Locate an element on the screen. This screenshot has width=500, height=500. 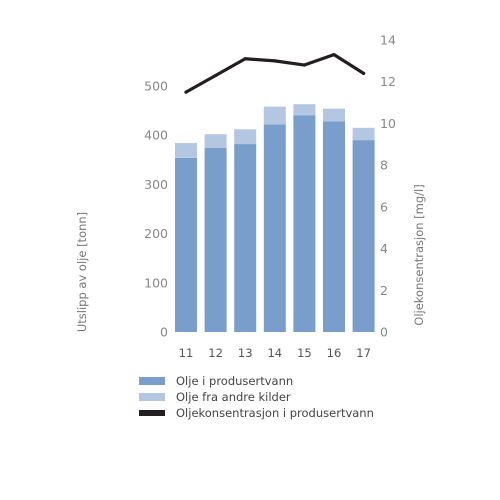
x-tick-17: 17 is located at coordinates (363, 353).